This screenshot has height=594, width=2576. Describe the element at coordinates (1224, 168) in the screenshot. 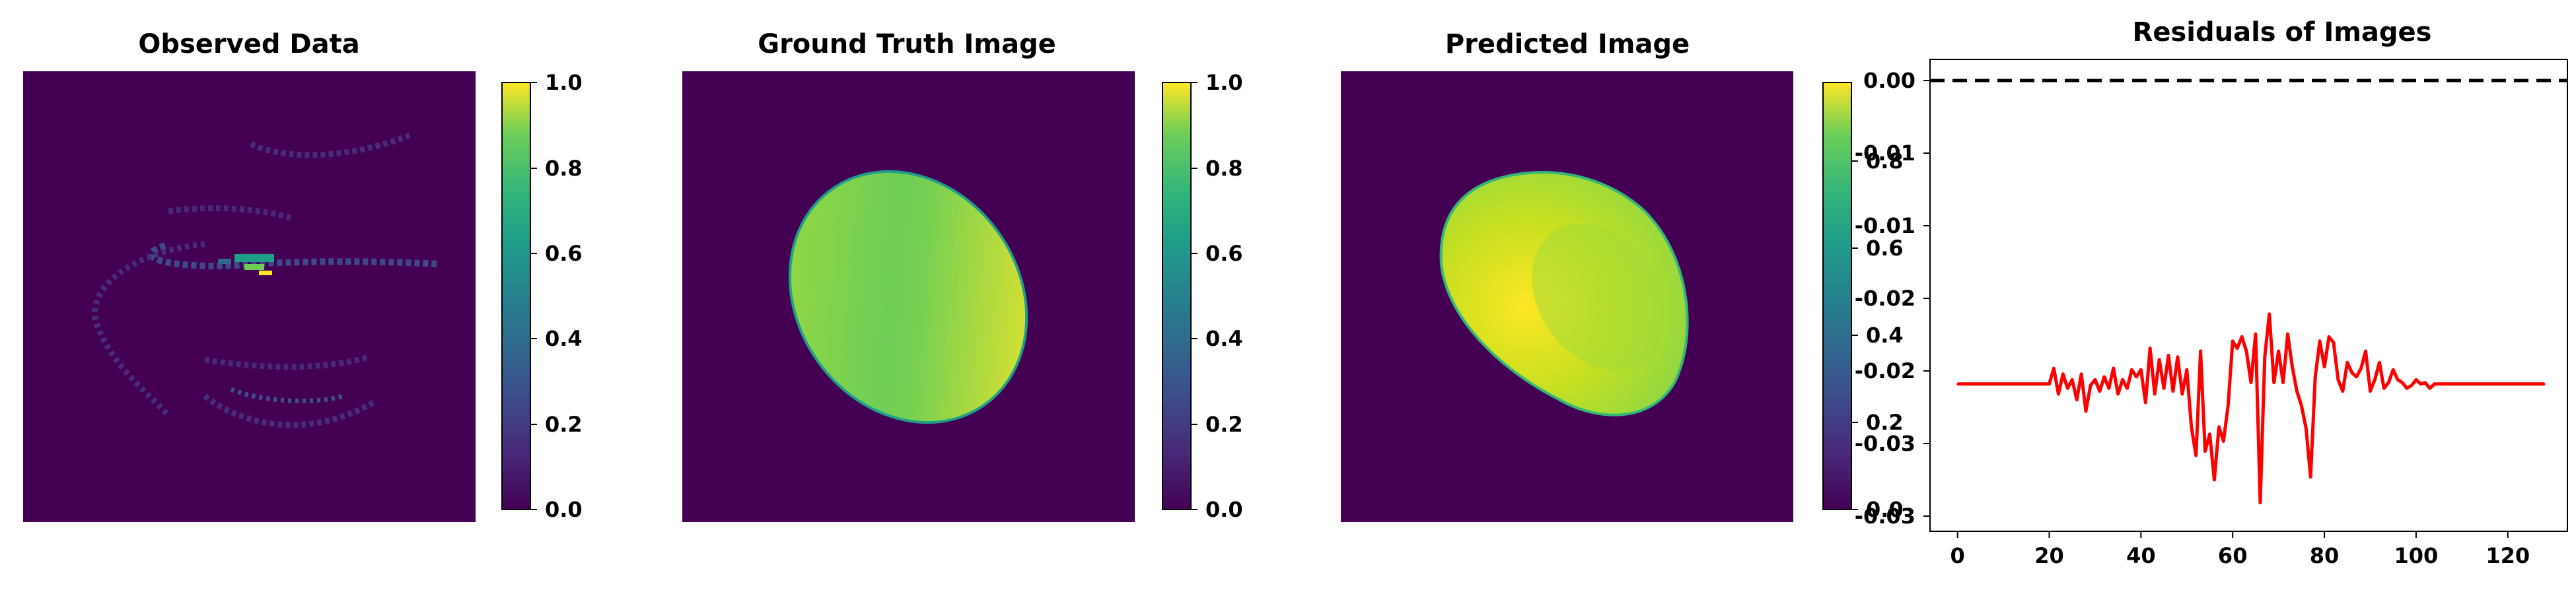

I see `ground-truth-cbar-tick: 0.8` at that location.